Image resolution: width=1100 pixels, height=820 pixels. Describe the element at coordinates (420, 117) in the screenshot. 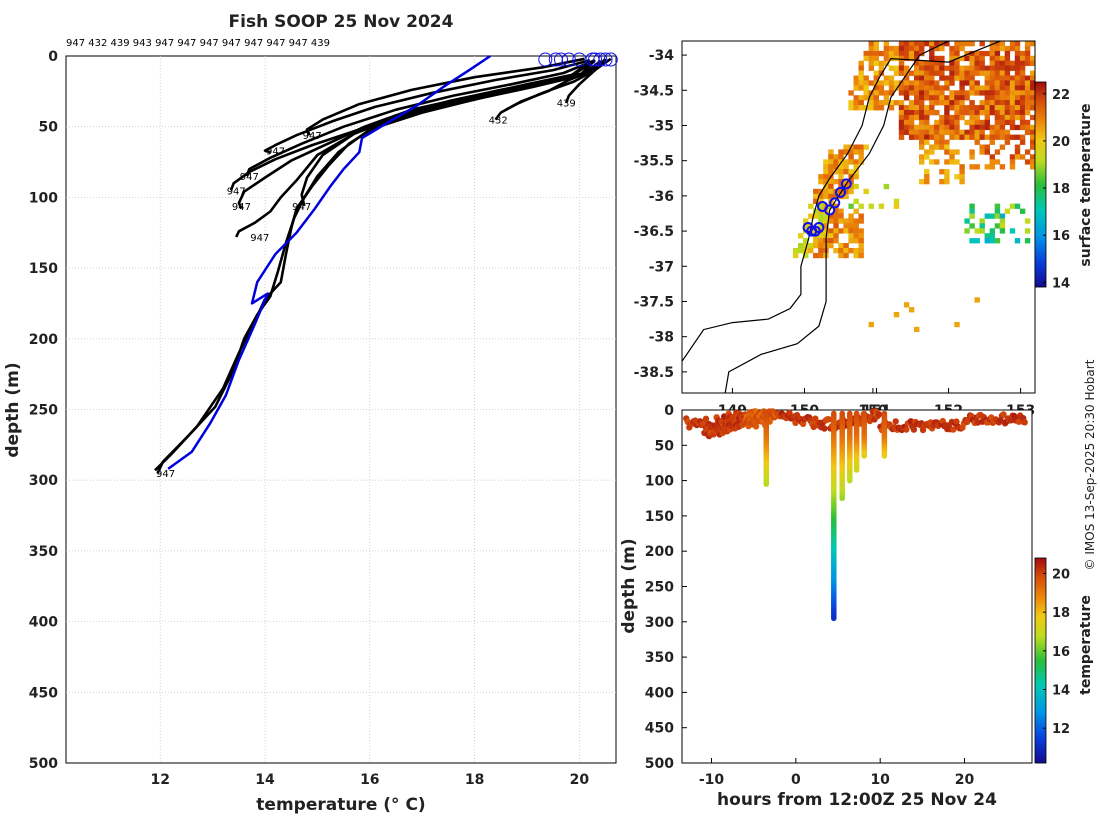

I see `profile-line` at that location.